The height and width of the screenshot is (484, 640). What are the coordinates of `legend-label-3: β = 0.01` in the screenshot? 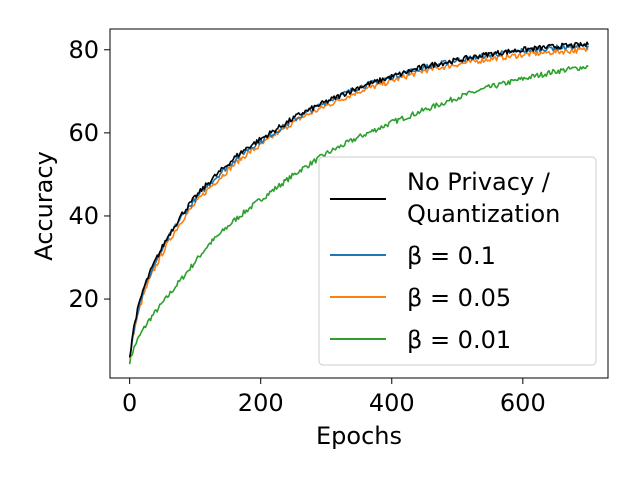 It's located at (459, 340).